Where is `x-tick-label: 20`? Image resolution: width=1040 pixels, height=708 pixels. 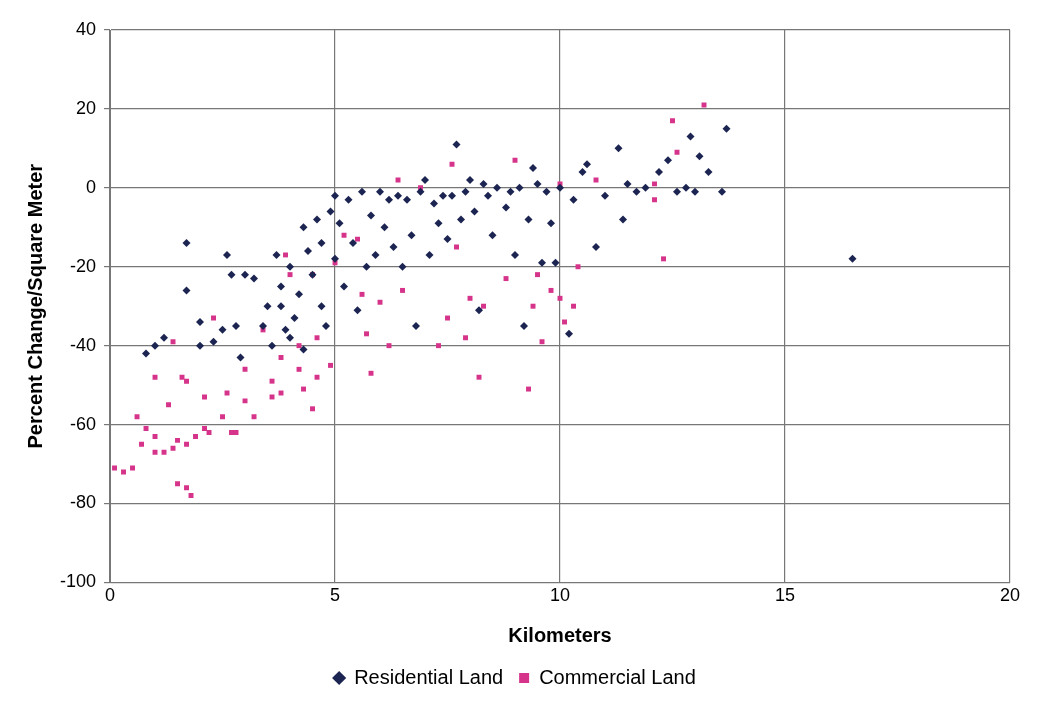
x-tick-label: 20 is located at coordinates (1010, 595).